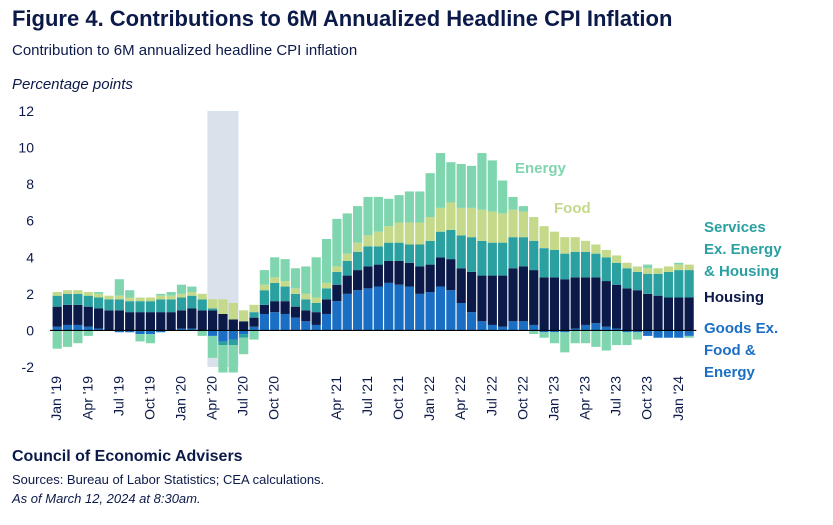 This screenshot has width=833, height=525. Describe the element at coordinates (30, 184) in the screenshot. I see `y-tick-label: 8` at that location.